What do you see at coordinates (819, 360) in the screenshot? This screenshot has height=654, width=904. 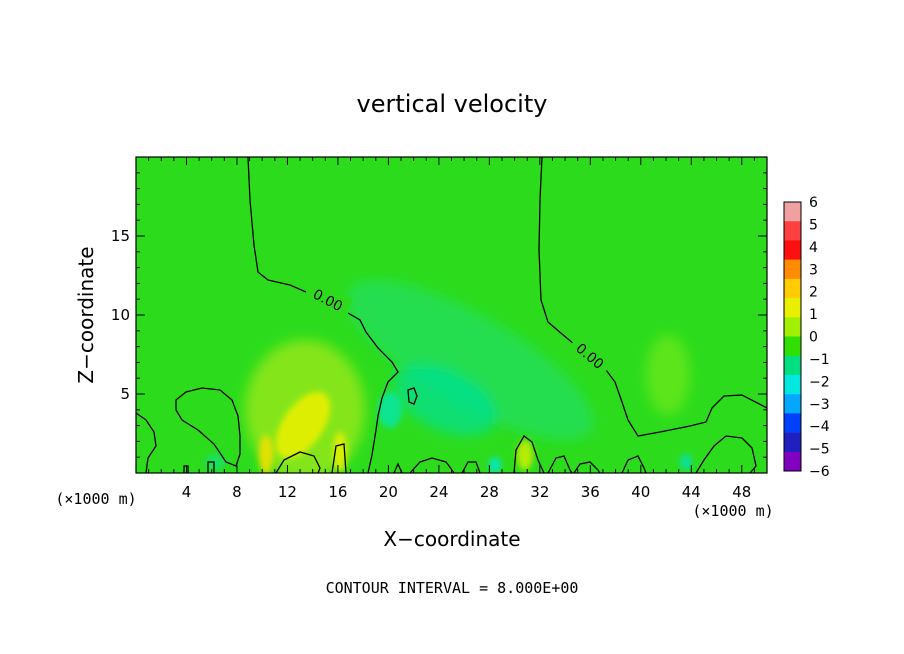 I see `colorbar-label: −1` at bounding box center [819, 360].